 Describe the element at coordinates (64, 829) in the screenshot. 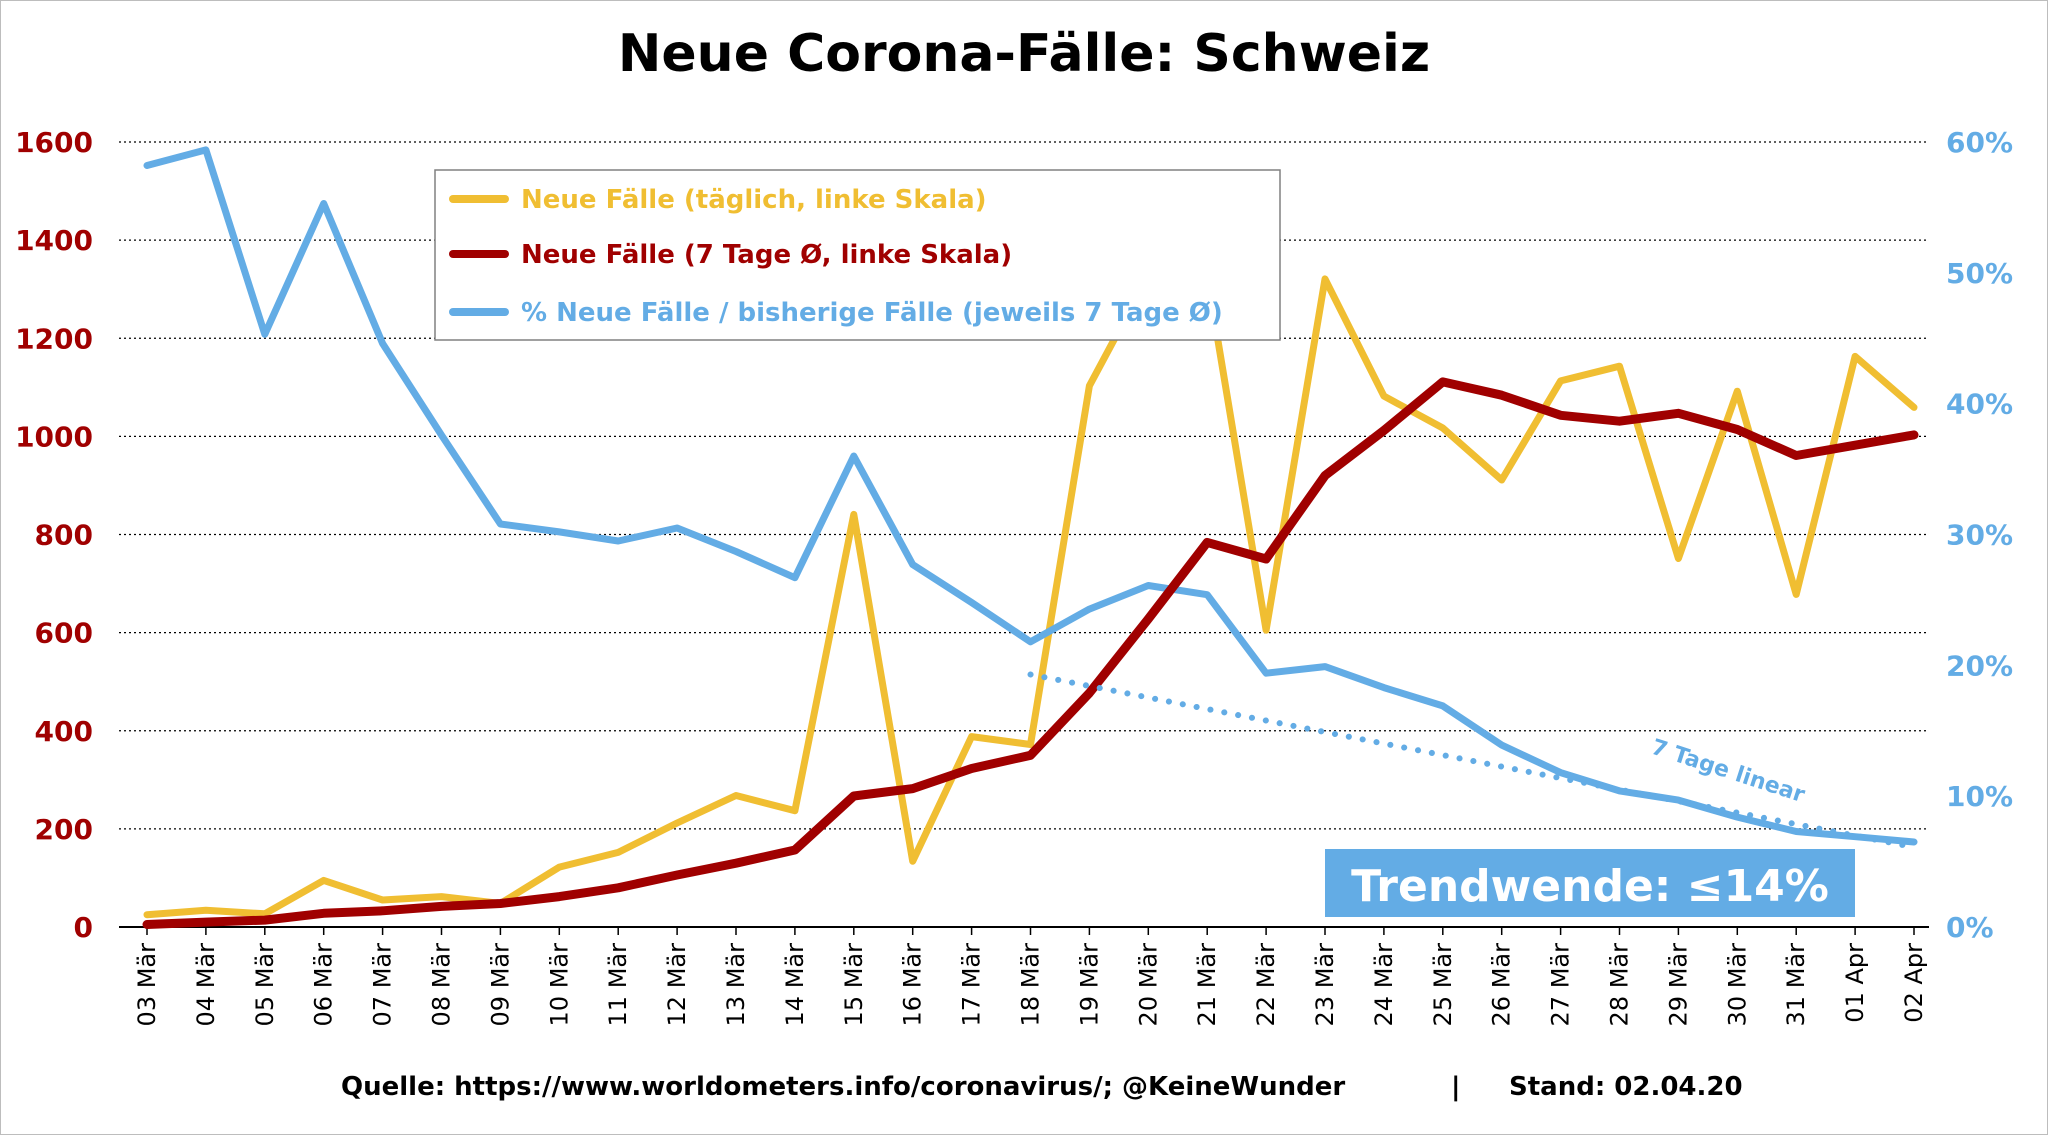

I see `left-tick-label: 200` at that location.